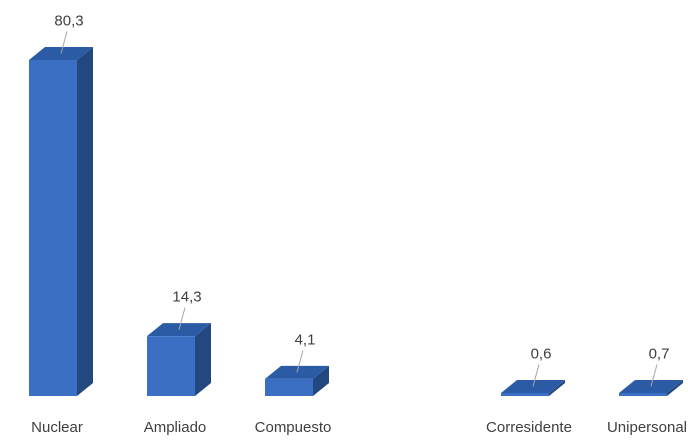 The height and width of the screenshot is (440, 688). I want to click on category-label: Ampliado, so click(175, 427).